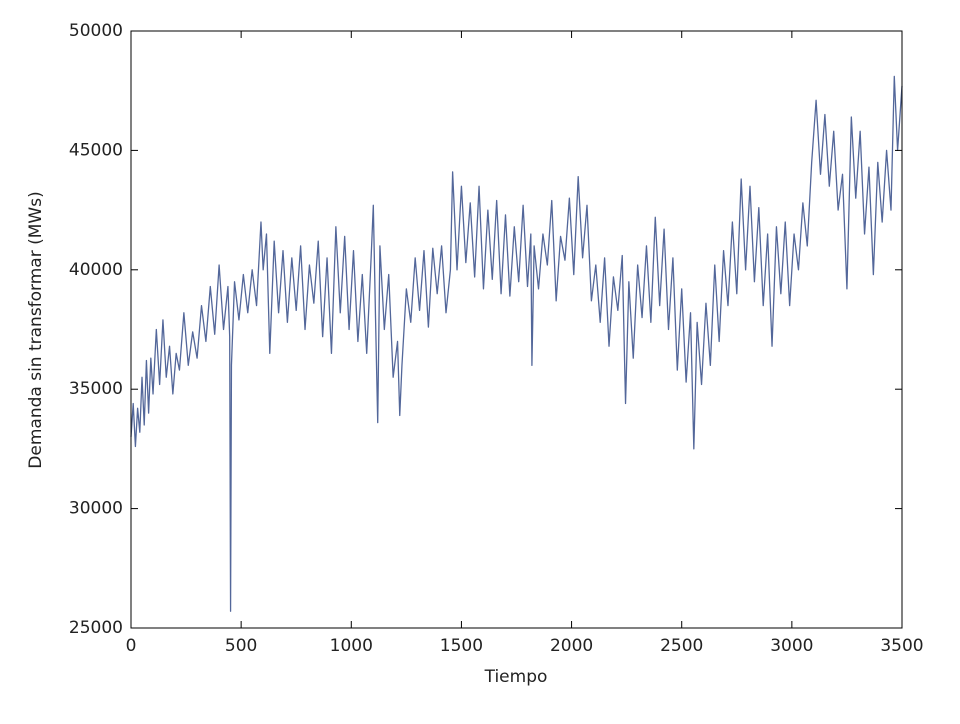 This screenshot has height=724, width=960. I want to click on x-tick-label: 3000, so click(791, 646).